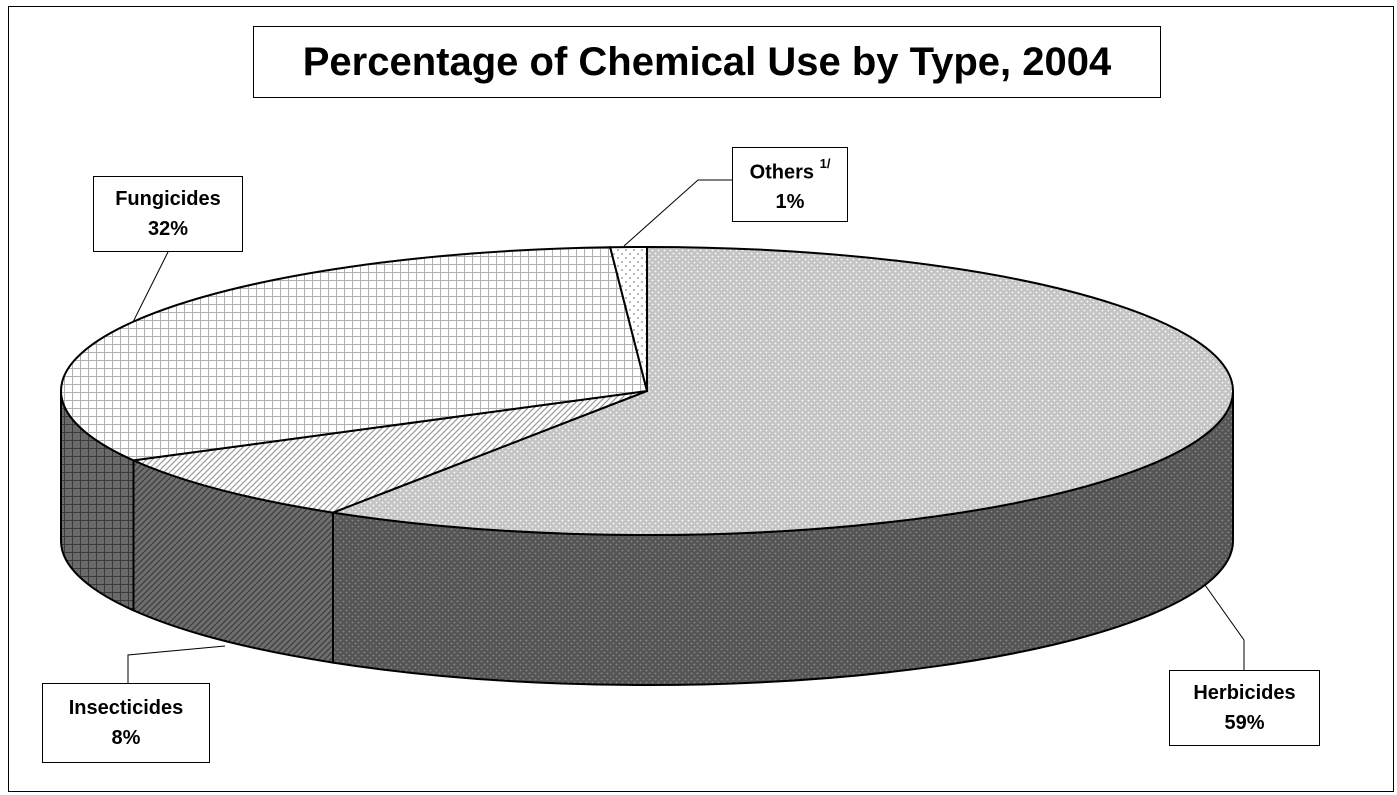  Describe the element at coordinates (628, 318) in the screenshot. I see `pie-slice-others` at that location.